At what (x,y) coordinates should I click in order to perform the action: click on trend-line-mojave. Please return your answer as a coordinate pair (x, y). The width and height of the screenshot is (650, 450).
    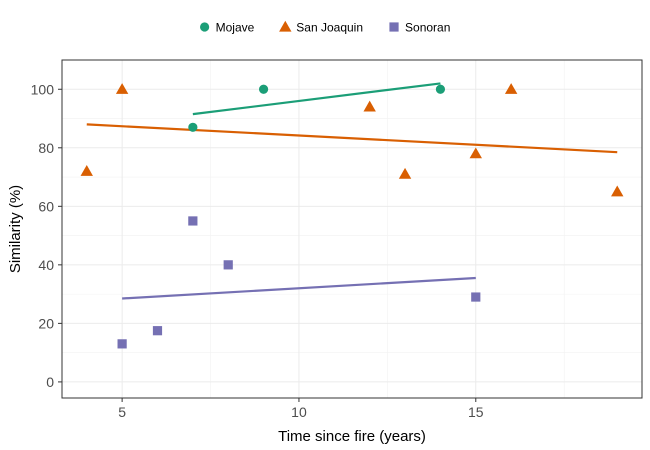
    Looking at the image, I should click on (316, 99).